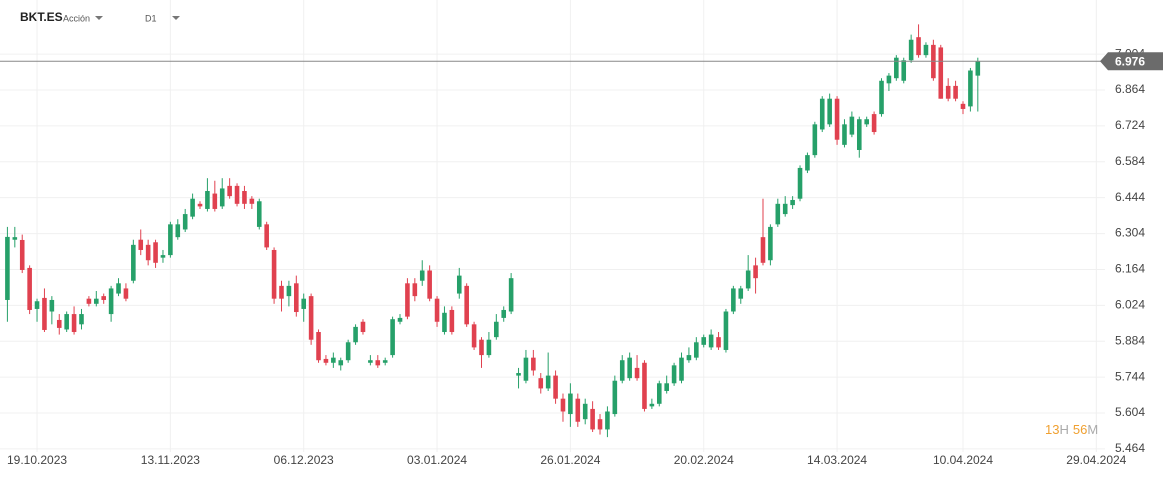  What do you see at coordinates (1096, 460) in the screenshot?
I see `x-tick-label: 29.04.2024` at bounding box center [1096, 460].